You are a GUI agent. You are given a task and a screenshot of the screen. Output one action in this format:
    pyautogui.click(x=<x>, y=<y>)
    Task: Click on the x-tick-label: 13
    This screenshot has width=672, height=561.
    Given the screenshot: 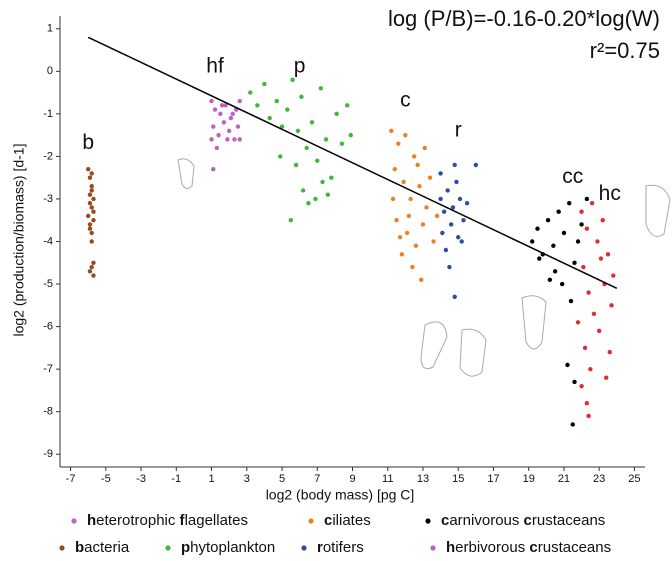 What is the action you would take?
    pyautogui.click(x=423, y=479)
    